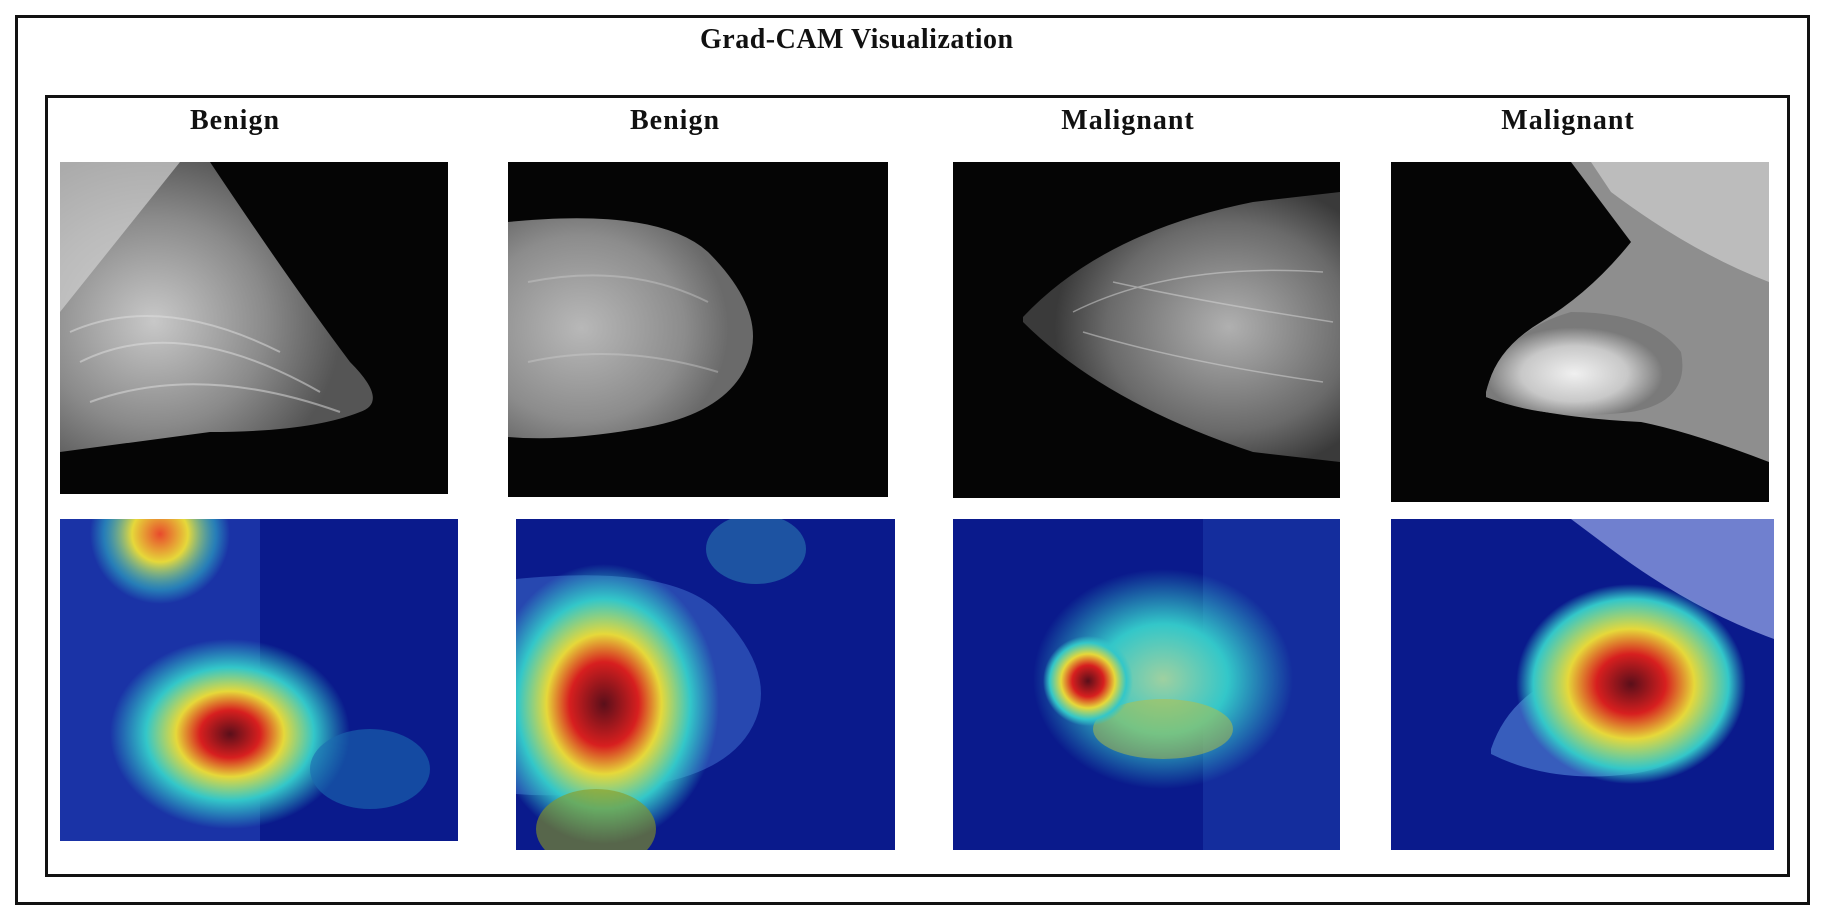 The width and height of the screenshot is (1826, 923). What do you see at coordinates (235, 120) in the screenshot?
I see `column-label-1: Benign` at bounding box center [235, 120].